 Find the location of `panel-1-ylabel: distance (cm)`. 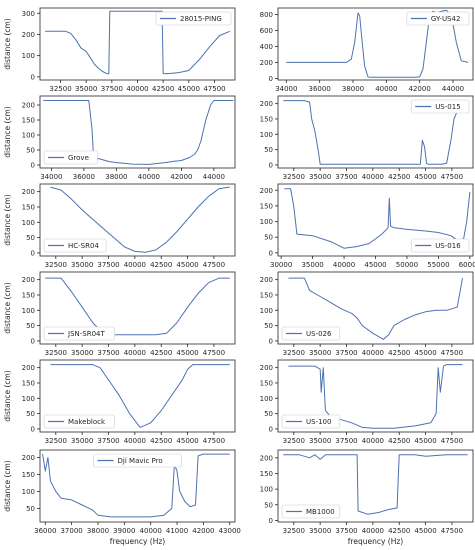

panel-1-ylabel: distance (cm) is located at coordinates (7, 44).